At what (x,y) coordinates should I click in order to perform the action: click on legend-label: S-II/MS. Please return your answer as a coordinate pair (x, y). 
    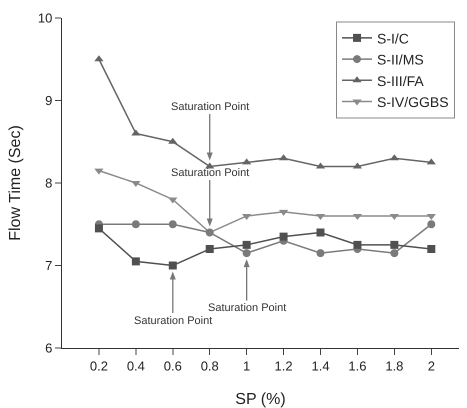
    Looking at the image, I should click on (400, 60).